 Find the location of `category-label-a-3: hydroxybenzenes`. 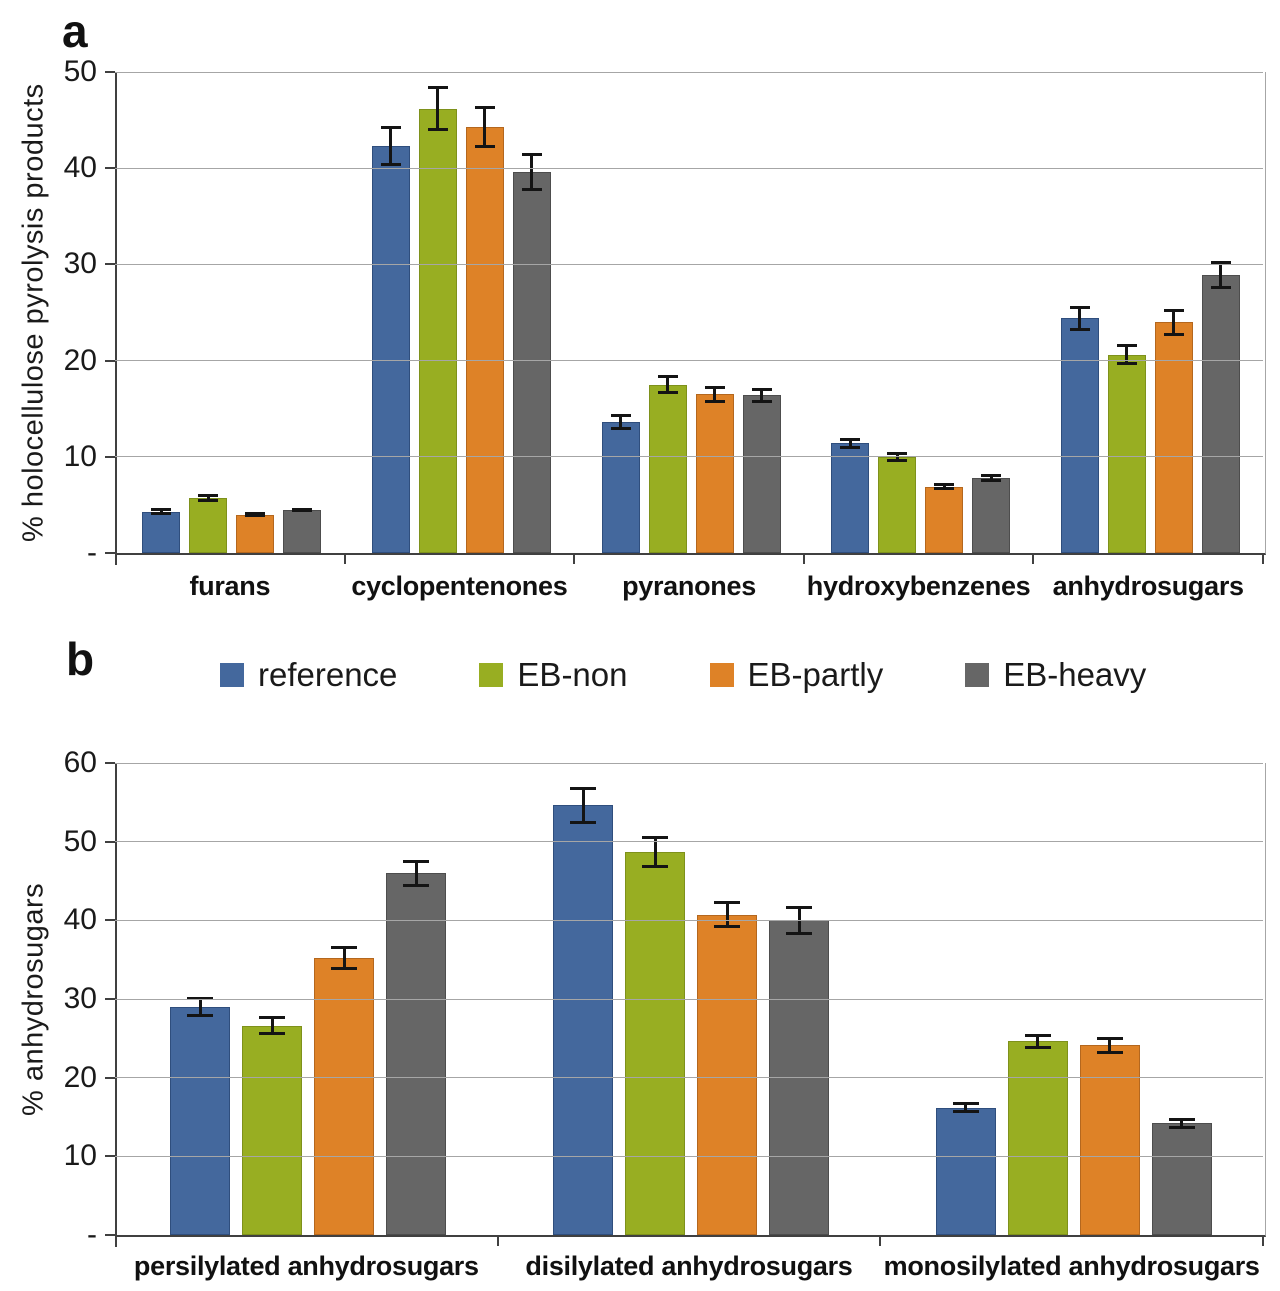

category-label-a-3: hydroxybenzenes is located at coordinates (918, 586).